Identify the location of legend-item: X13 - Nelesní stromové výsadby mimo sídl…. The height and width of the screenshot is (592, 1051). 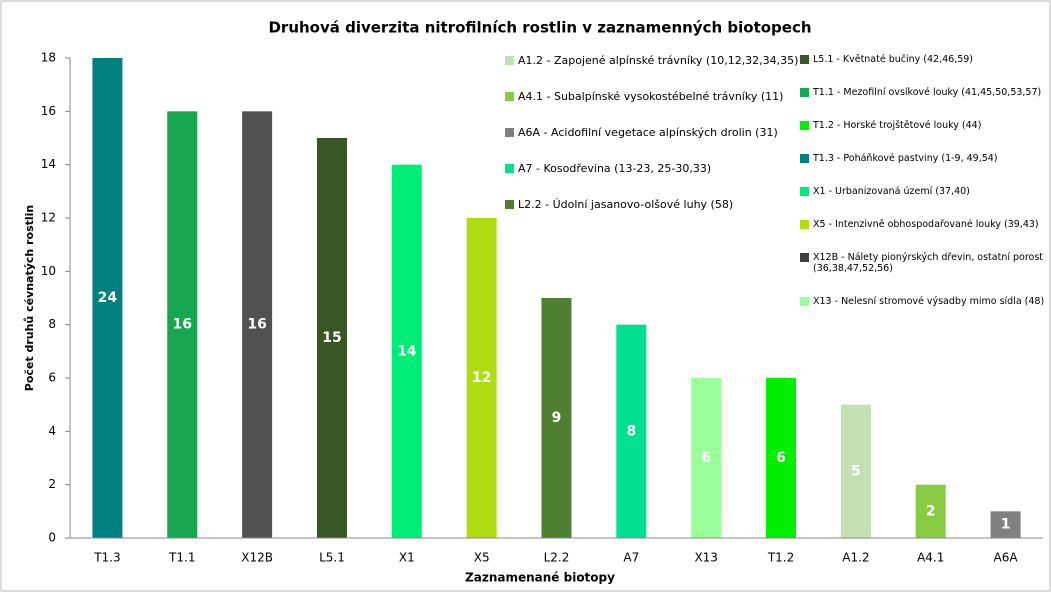
(924, 301).